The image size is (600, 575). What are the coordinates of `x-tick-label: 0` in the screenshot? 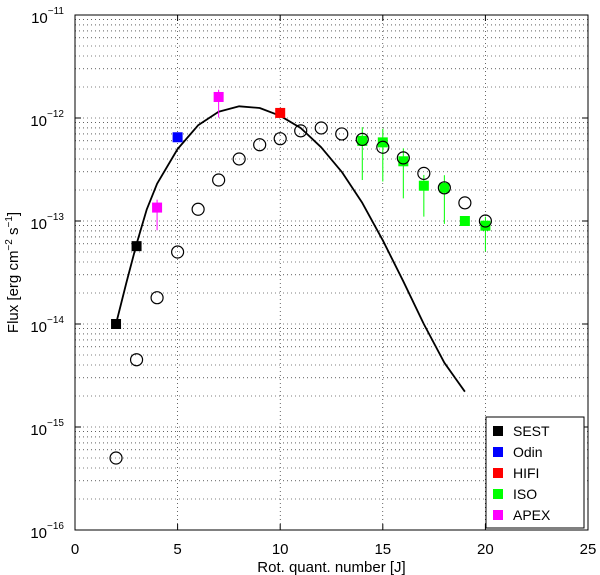 It's located at (75, 549).